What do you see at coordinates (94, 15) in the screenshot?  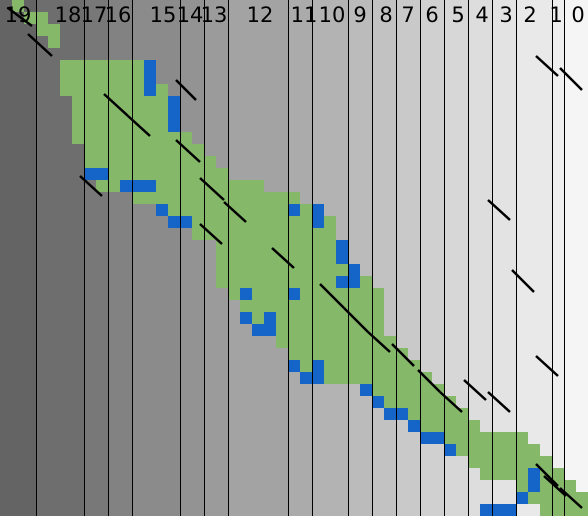 I see `column-label-17: 17` at bounding box center [94, 15].